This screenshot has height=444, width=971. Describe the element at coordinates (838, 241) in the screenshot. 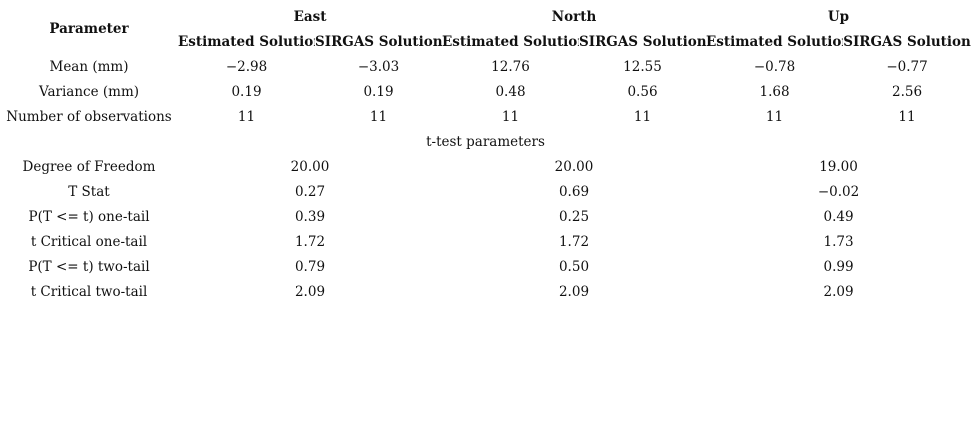

I see `table-cell: 1.73` at that location.